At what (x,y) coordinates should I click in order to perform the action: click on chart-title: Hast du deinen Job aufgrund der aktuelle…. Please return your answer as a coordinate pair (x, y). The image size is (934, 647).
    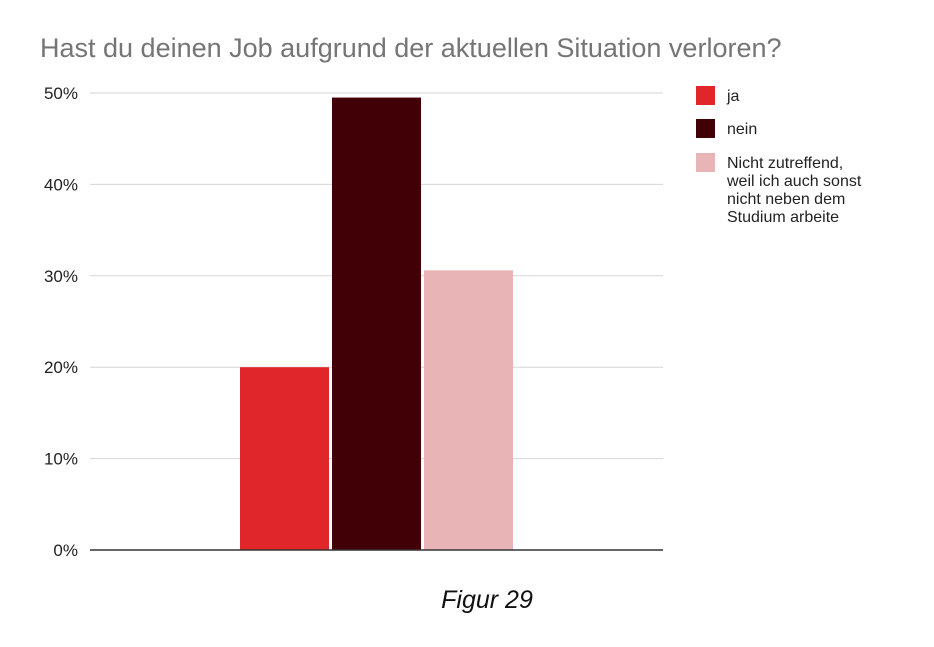
    Looking at the image, I should click on (411, 48).